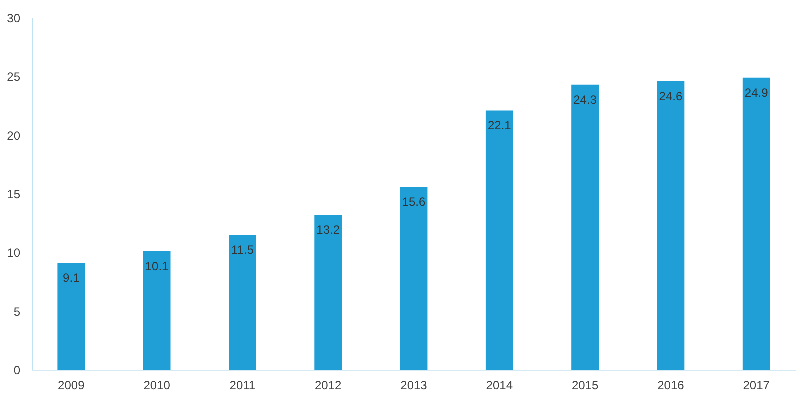  I want to click on y-tick-label: 15, so click(14, 195).